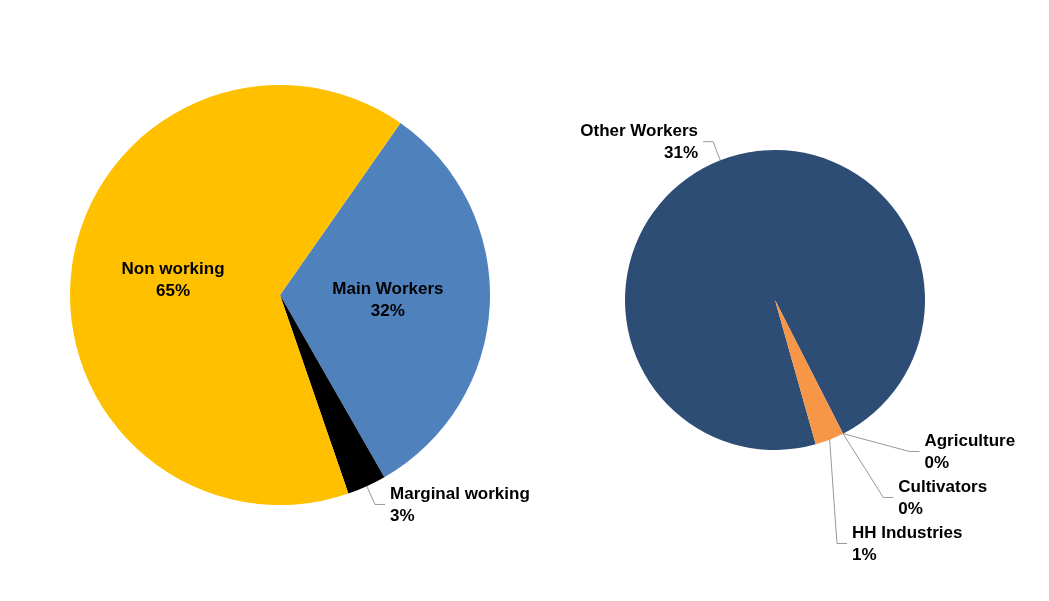 Image resolution: width=1049 pixels, height=601 pixels. I want to click on slice-label: Main Workers, so click(388, 289).